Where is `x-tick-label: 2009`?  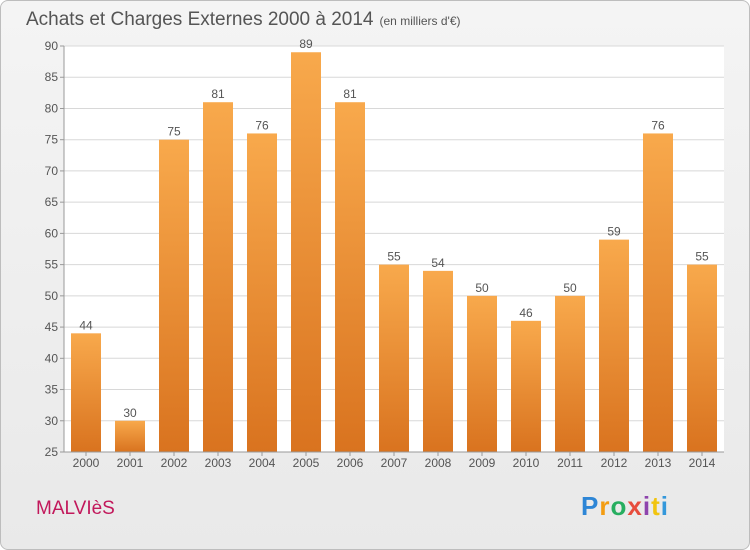
x-tick-label: 2009 is located at coordinates (482, 463).